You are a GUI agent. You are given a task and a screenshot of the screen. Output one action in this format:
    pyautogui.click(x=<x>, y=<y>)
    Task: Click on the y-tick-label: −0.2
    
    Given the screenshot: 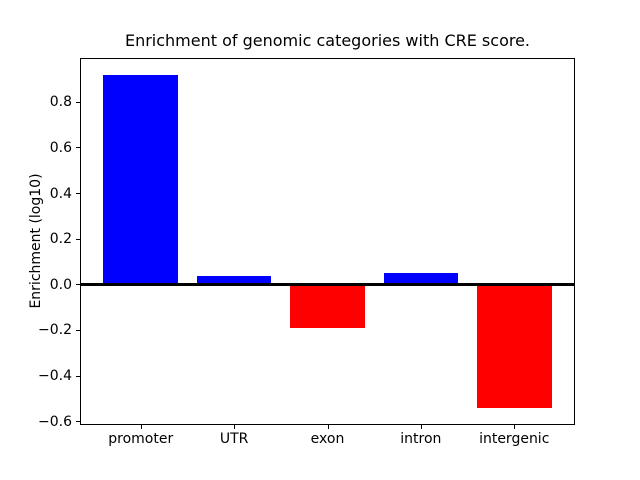 What is the action you would take?
    pyautogui.click(x=55, y=330)
    